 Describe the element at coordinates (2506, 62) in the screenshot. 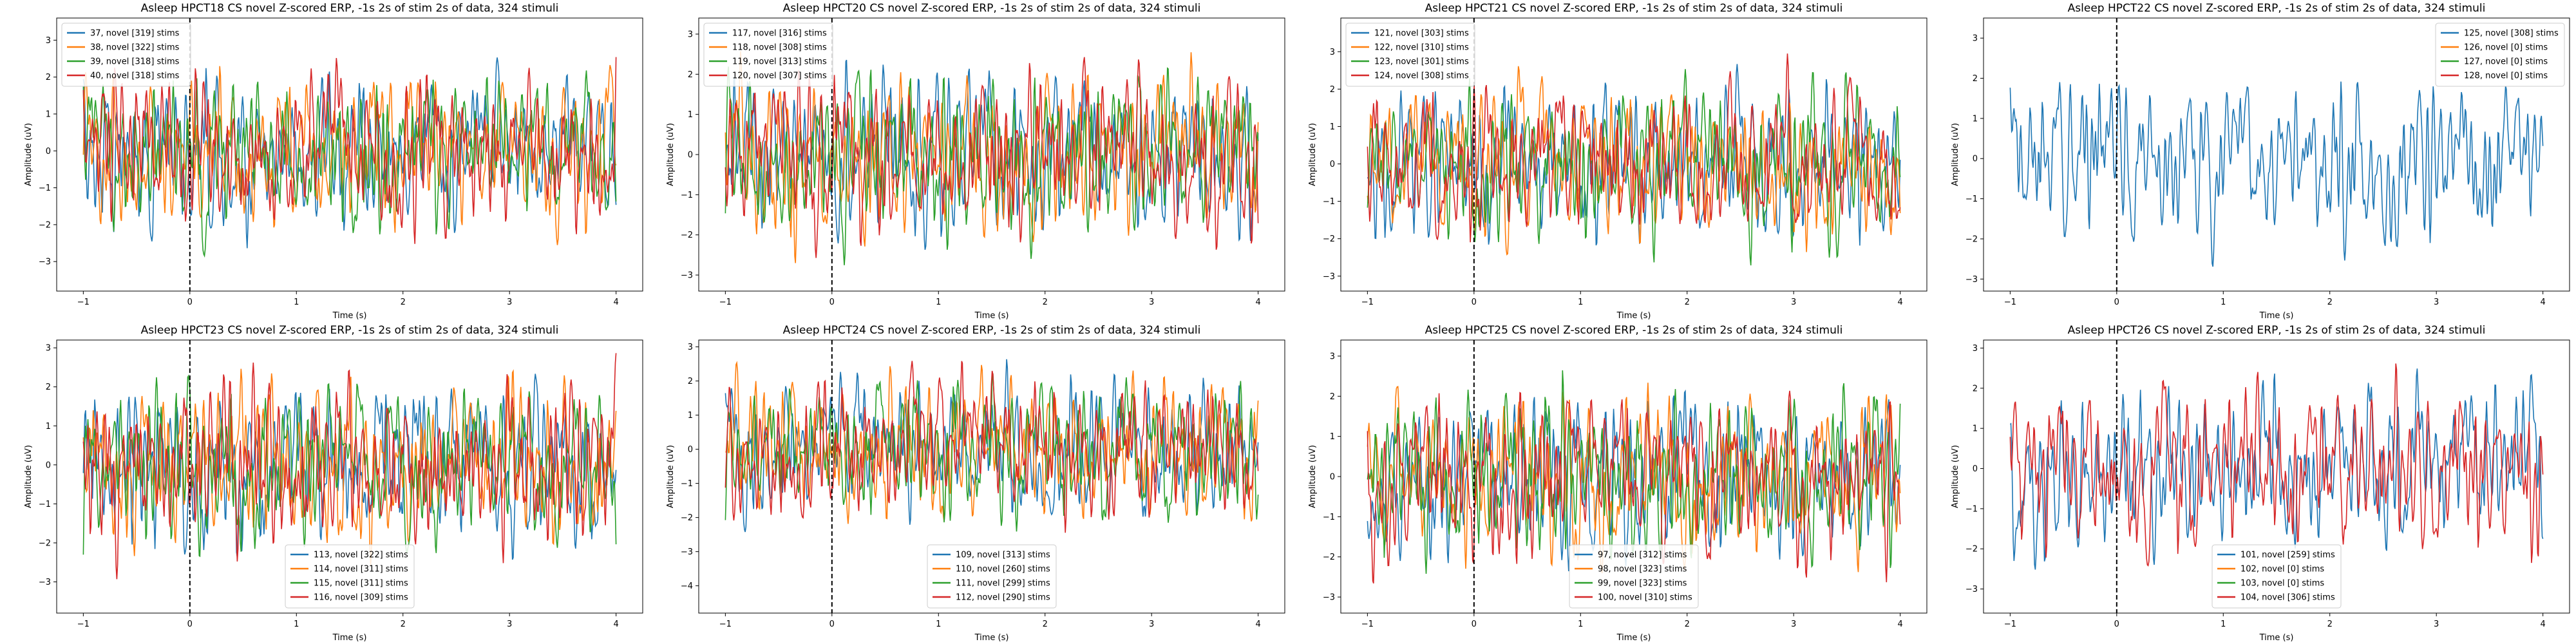

I see `legend-label: 127, novel [0] stims` at that location.